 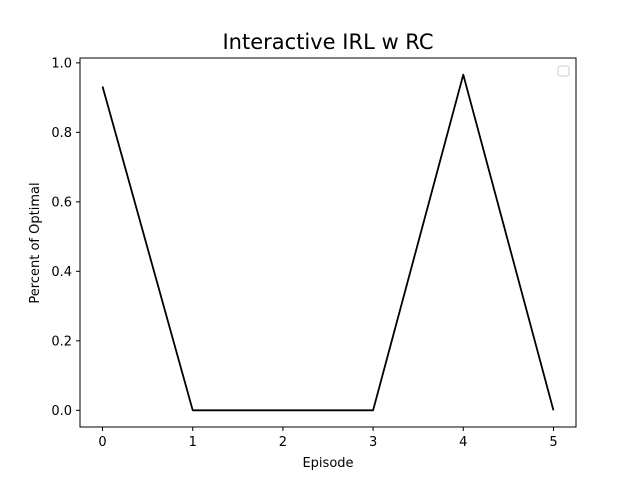 What do you see at coordinates (283, 442) in the screenshot?
I see `x-tick-label: 2` at bounding box center [283, 442].